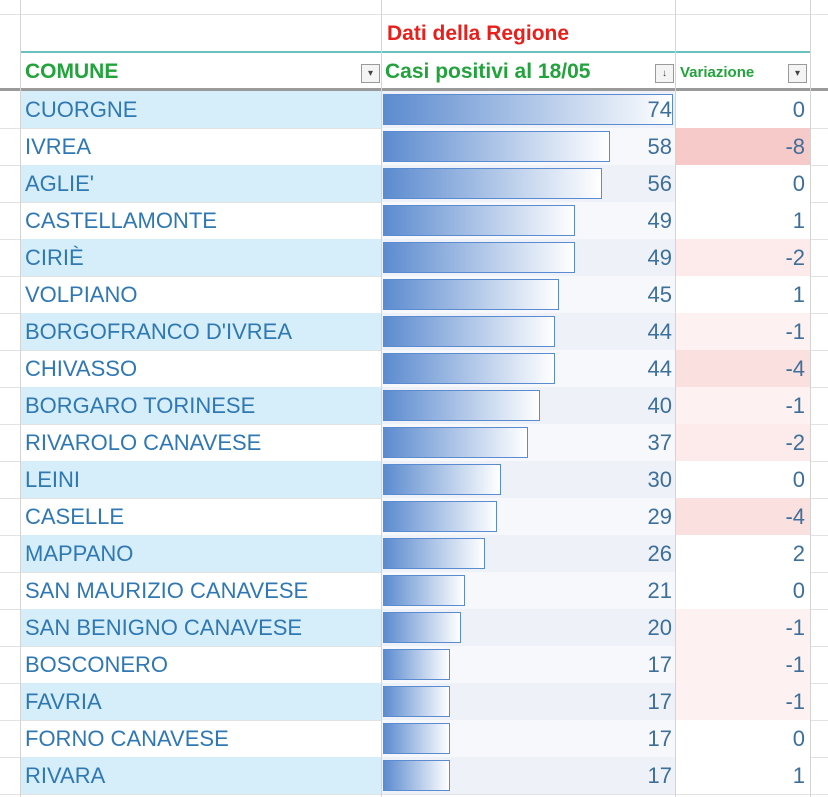  Describe the element at coordinates (488, 71) in the screenshot. I see `column-header: Casi positivi al 18/05` at that location.